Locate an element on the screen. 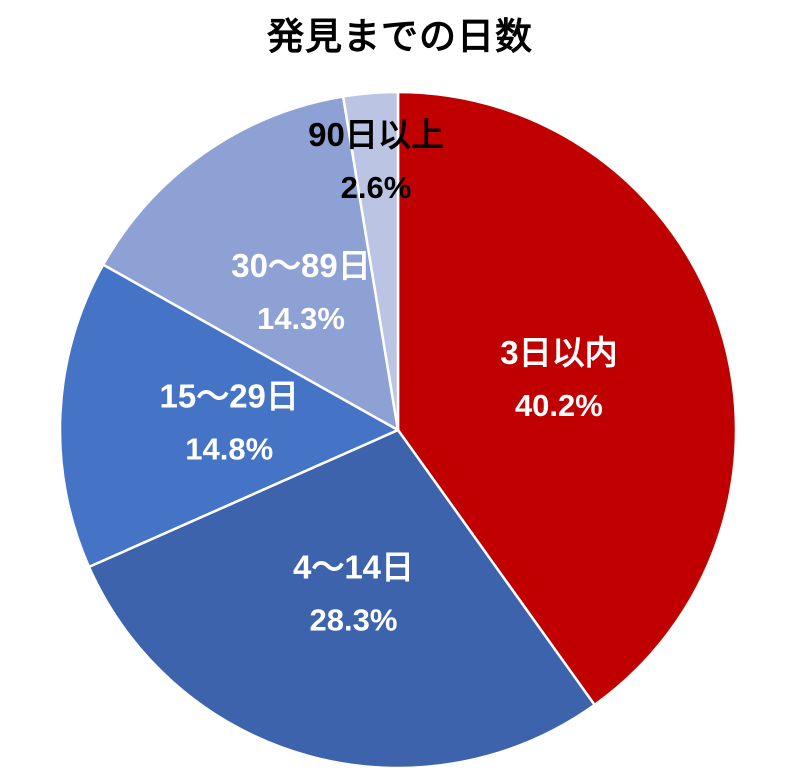 The width and height of the screenshot is (800, 782). slice-percent-5: 2.6% is located at coordinates (376, 187).